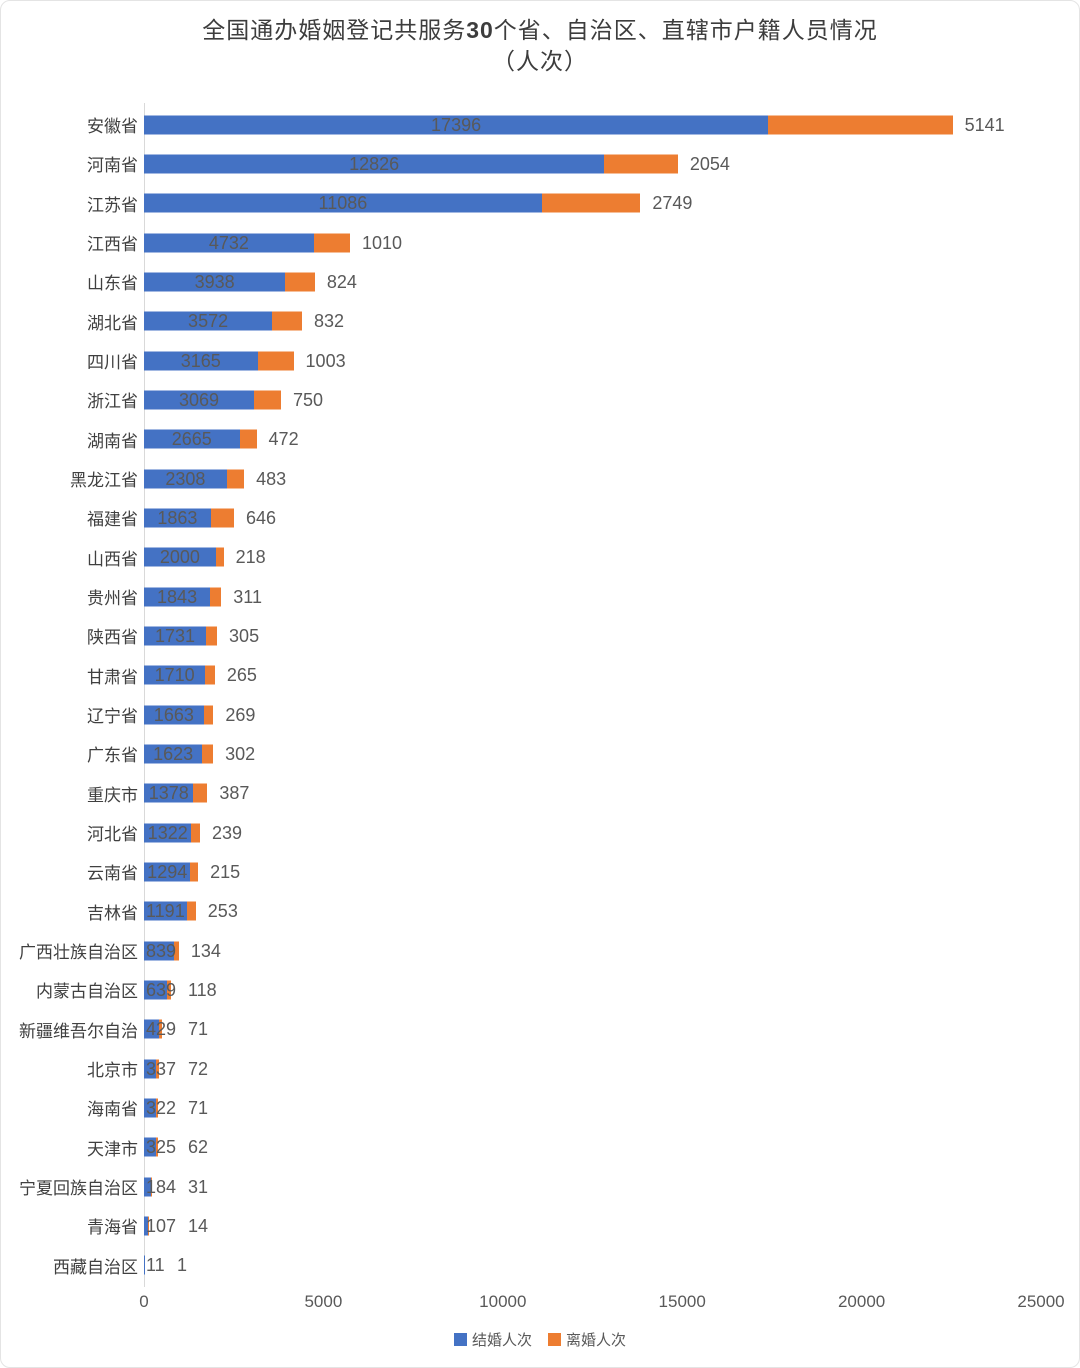 The height and width of the screenshot is (1368, 1080). I want to click on marriage-value-label: 3069, so click(199, 399).